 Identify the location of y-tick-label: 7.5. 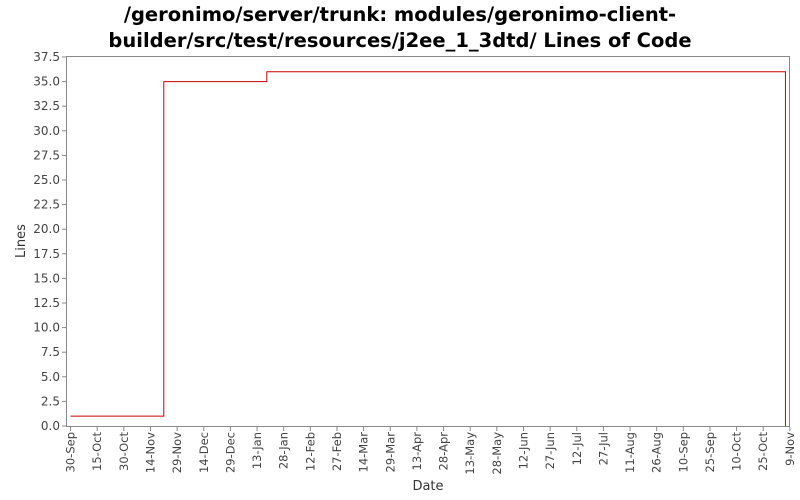
(50, 352).